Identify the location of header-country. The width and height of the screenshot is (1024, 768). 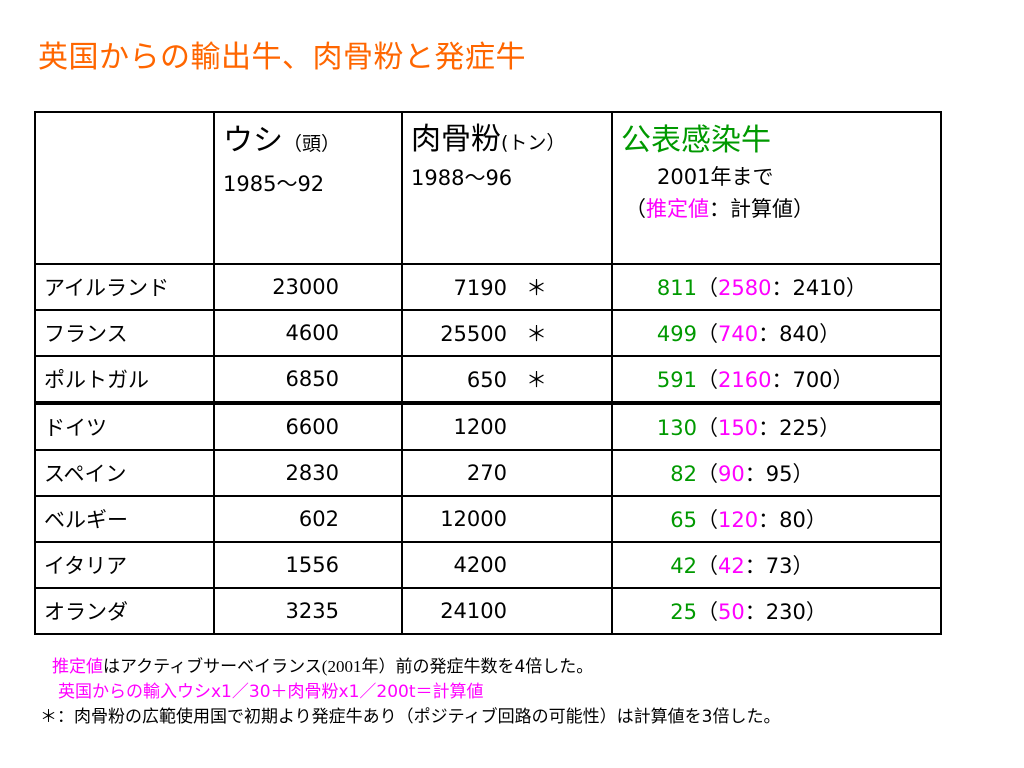
(124, 188).